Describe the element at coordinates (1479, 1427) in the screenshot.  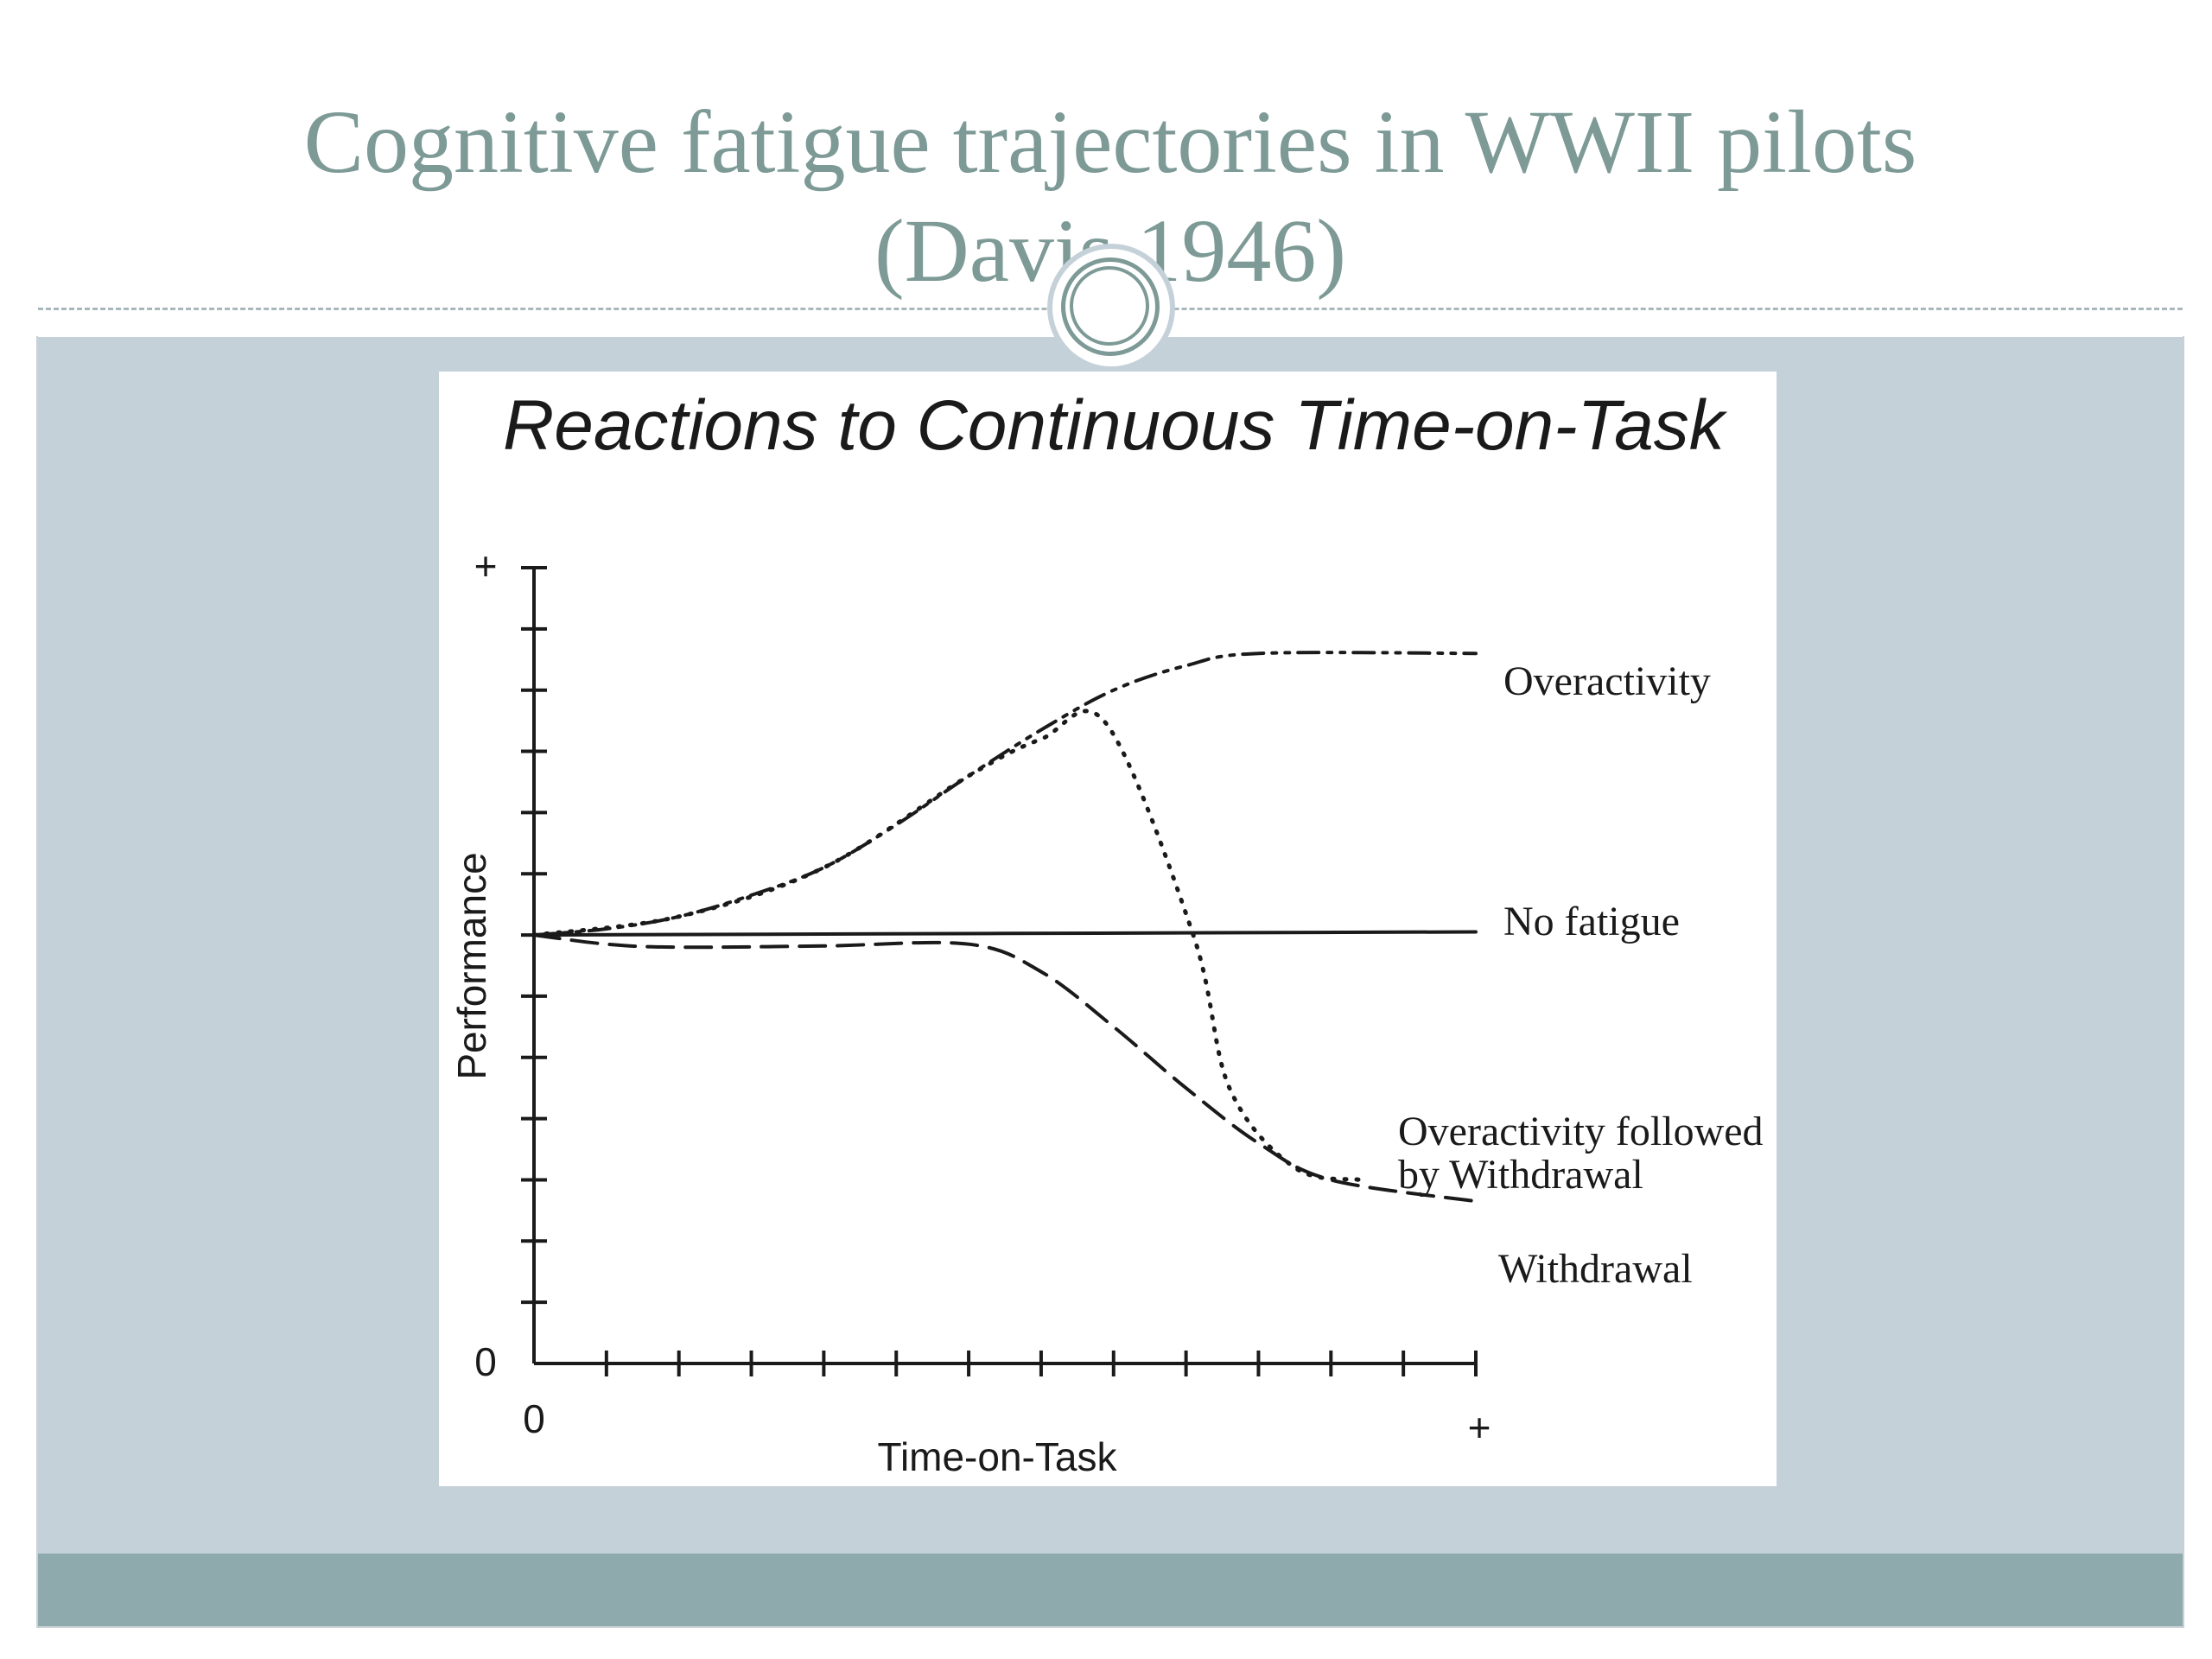
I see `x-tick-label: +` at that location.